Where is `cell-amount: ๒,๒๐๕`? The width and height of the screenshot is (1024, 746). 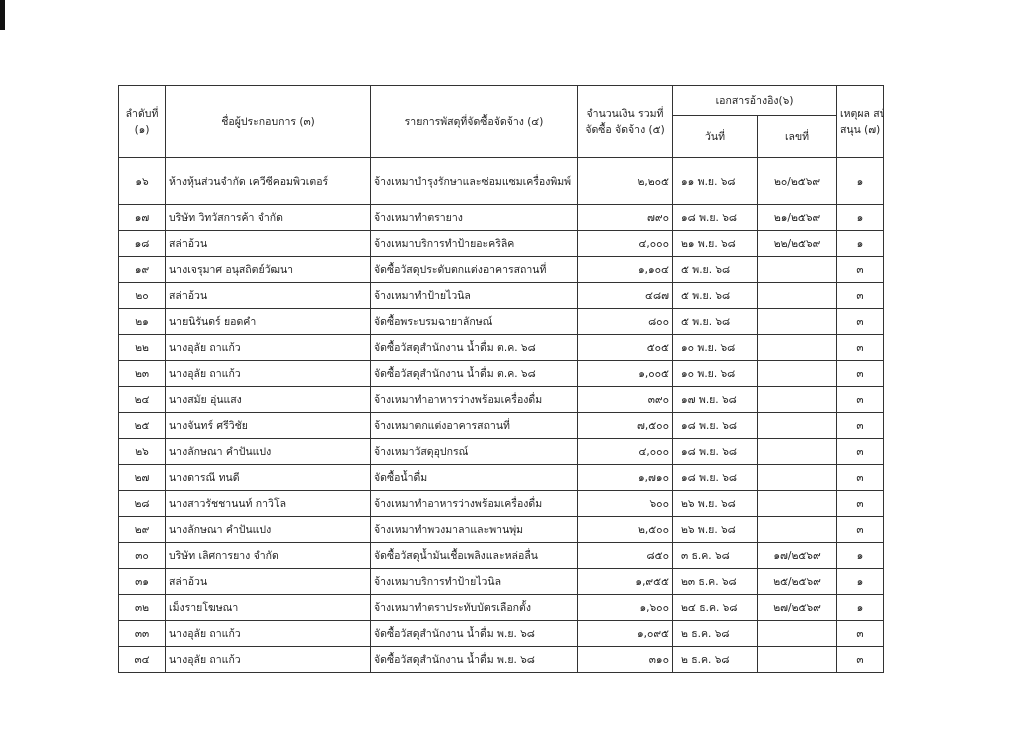
cell-amount: ๒,๒๐๕ is located at coordinates (625, 181).